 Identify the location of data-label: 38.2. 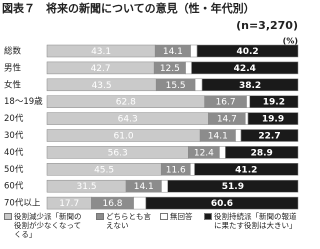
(250, 86).